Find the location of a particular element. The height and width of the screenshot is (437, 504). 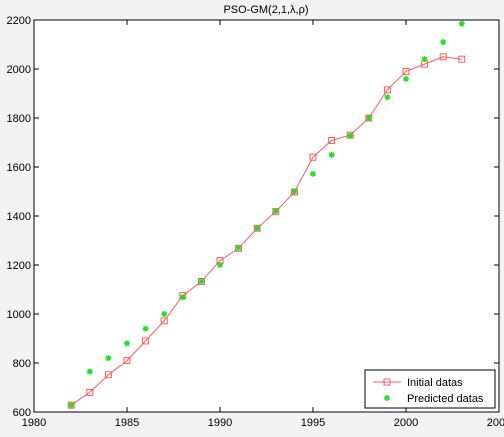

y-tick-label: 600 is located at coordinates (22, 413).